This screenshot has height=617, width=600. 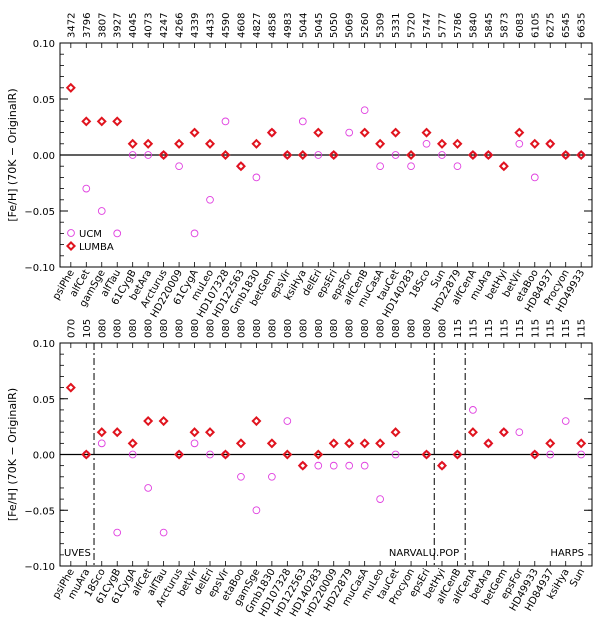 What do you see at coordinates (71, 328) in the screenshot?
I see `top-tick-label: 070` at bounding box center [71, 328].